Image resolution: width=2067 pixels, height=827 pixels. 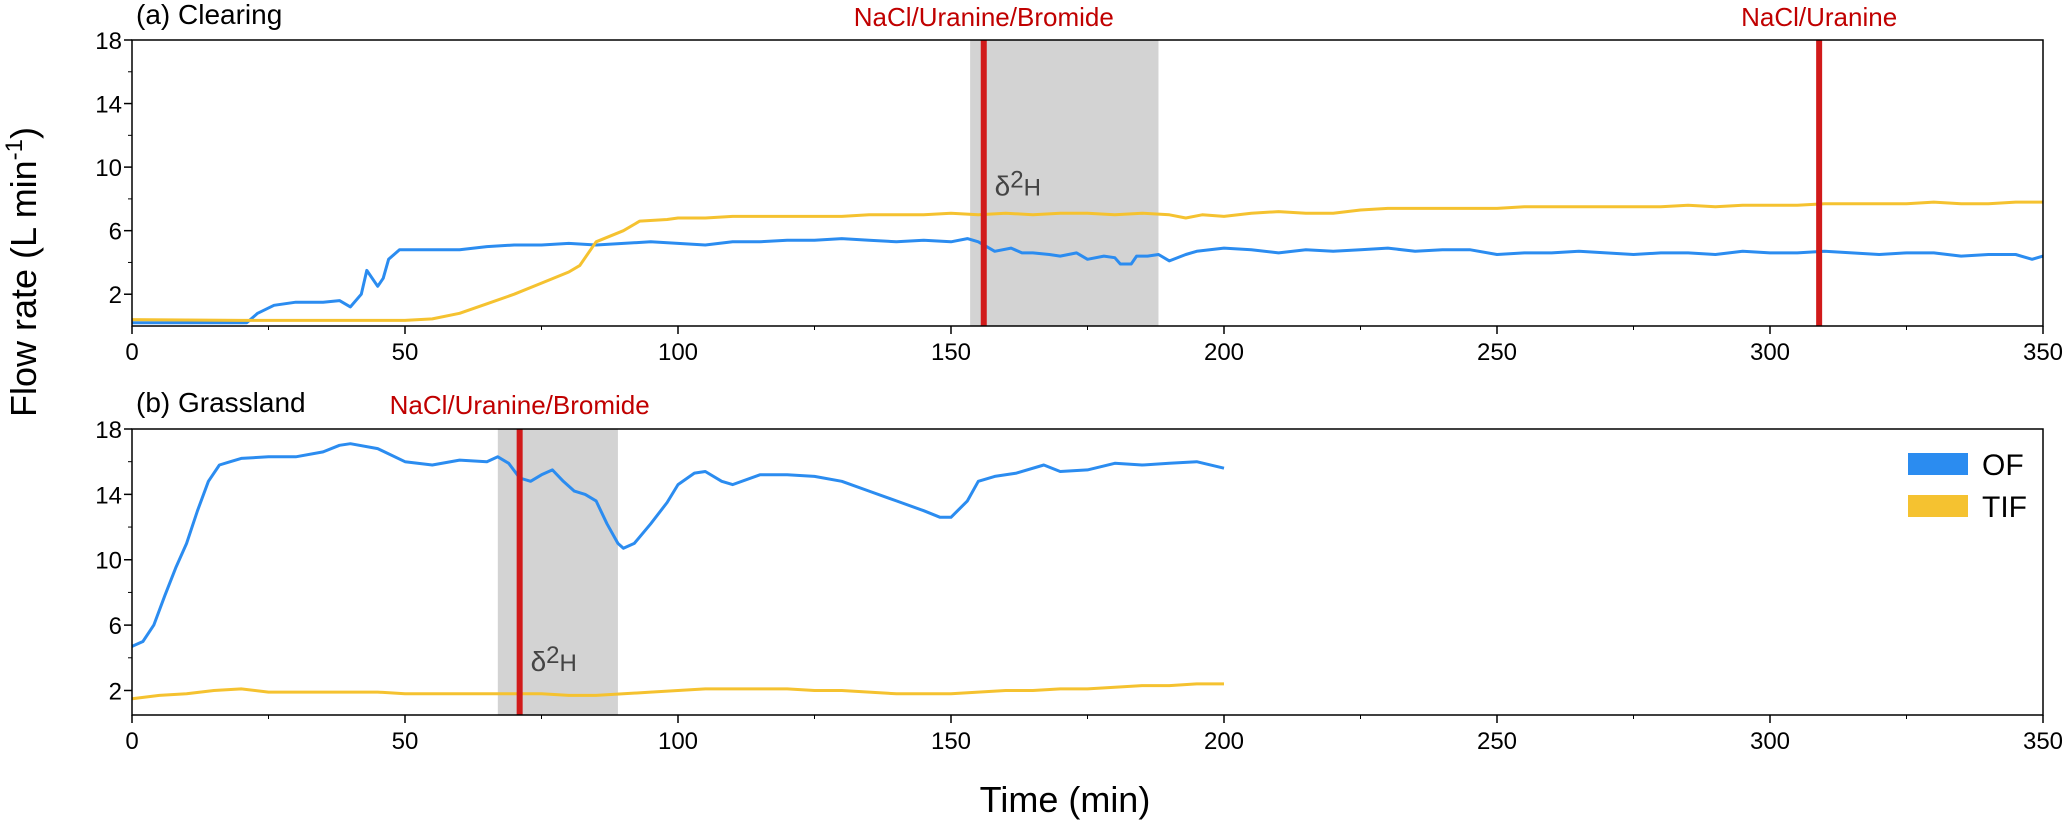 I want to click on clearing-x-tick-label-5: 250, so click(x=1497, y=352).